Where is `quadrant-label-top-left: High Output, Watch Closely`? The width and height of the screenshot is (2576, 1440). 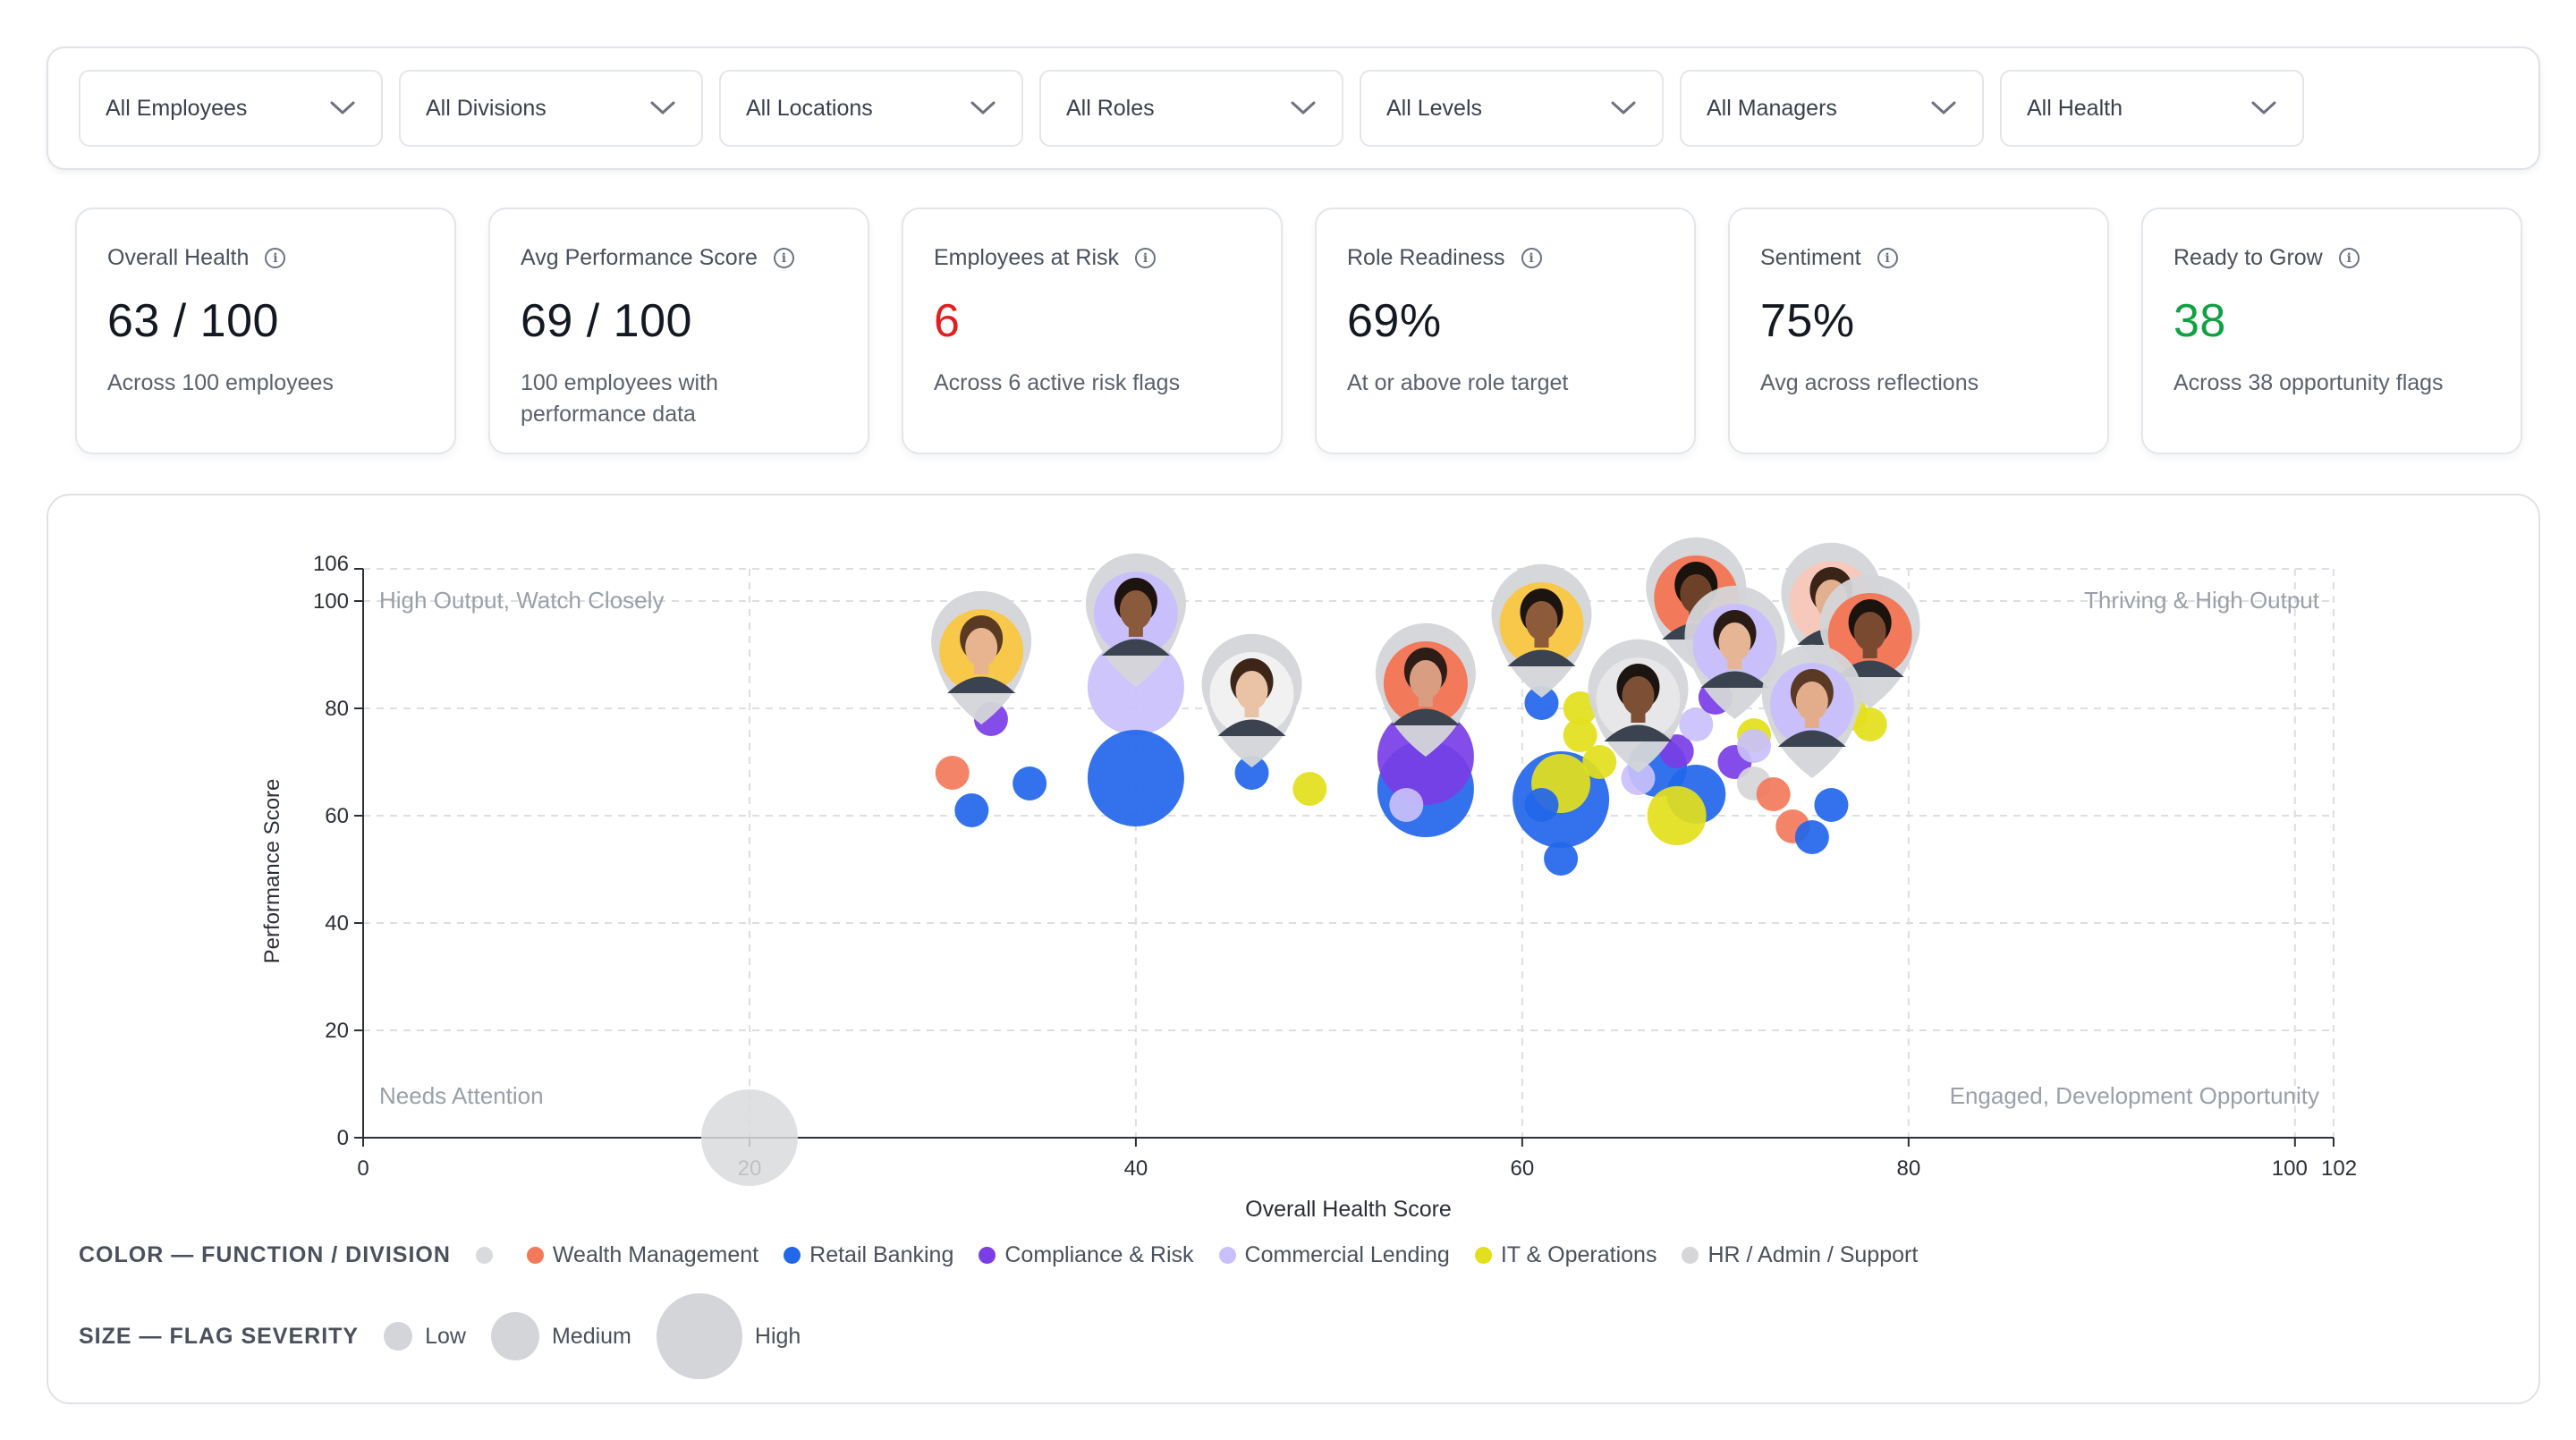 quadrant-label-top-left: High Output, Watch Closely is located at coordinates (521, 600).